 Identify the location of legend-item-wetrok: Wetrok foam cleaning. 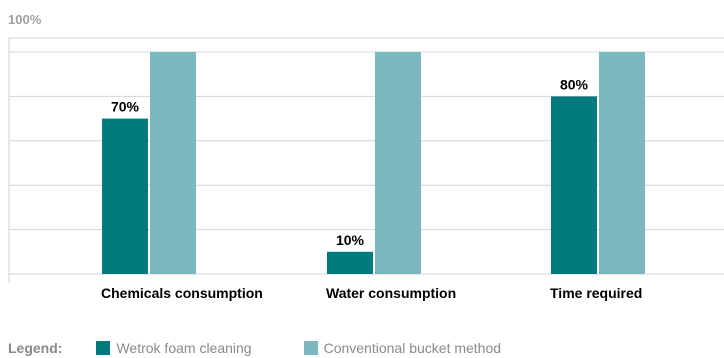
(174, 348).